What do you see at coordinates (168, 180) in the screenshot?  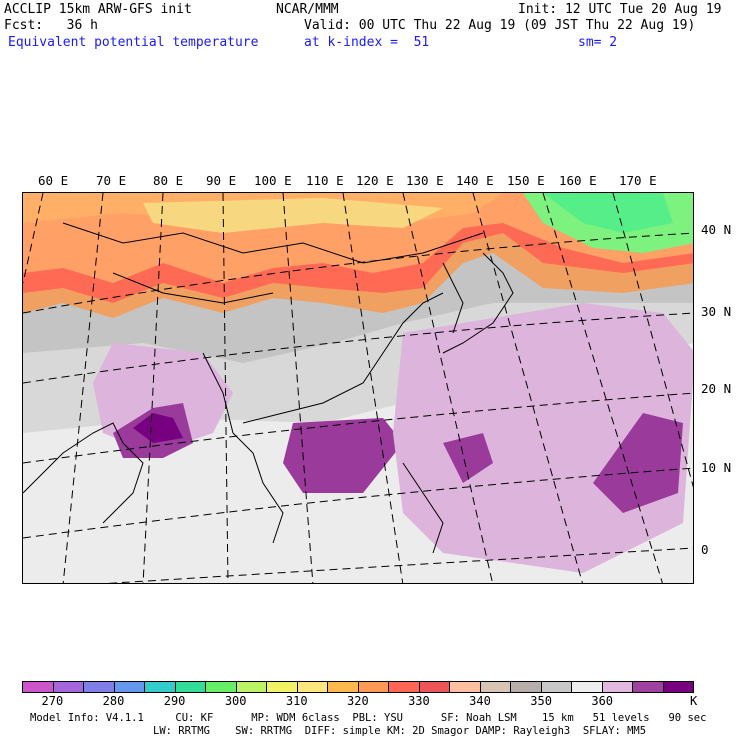 I see `lon-label: 80 E` at bounding box center [168, 180].